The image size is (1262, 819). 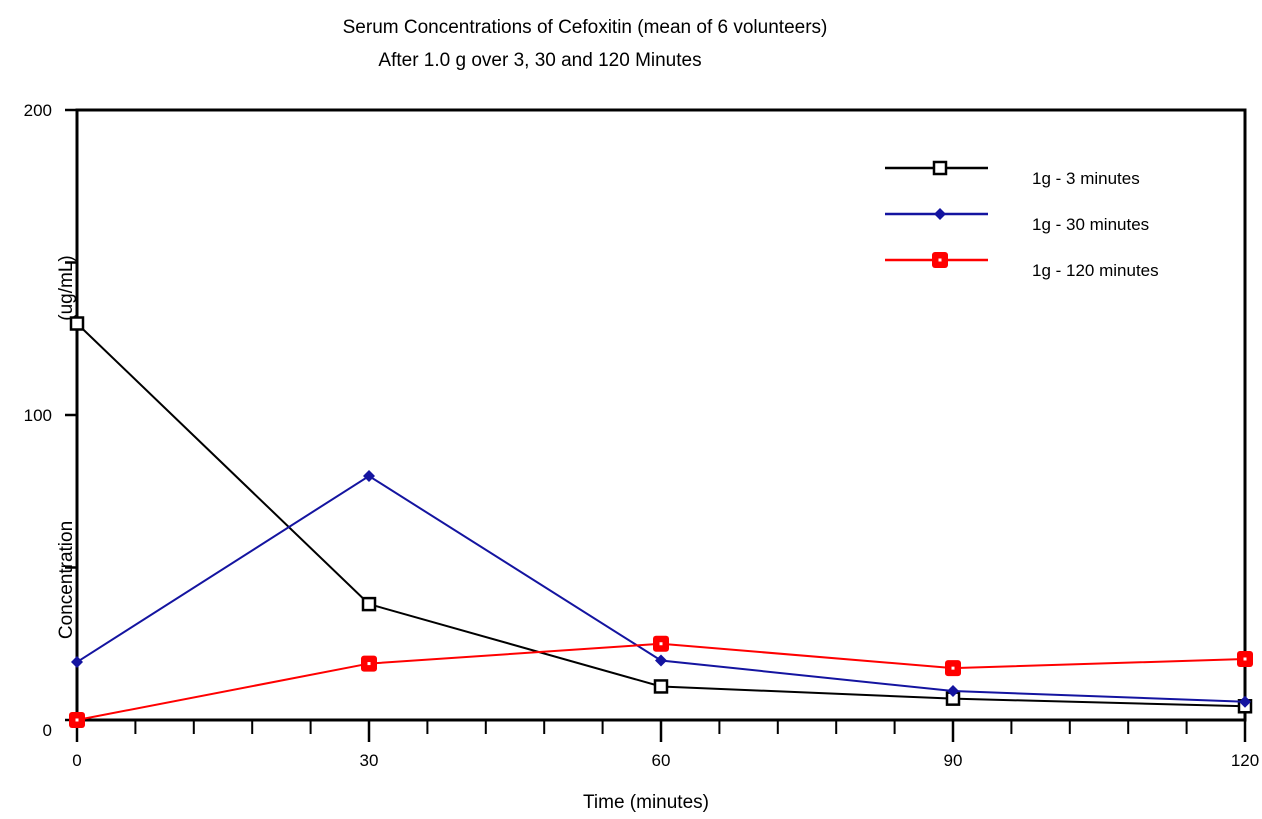 What do you see at coordinates (661, 760) in the screenshot?
I see `x-tick-label: 60` at bounding box center [661, 760].